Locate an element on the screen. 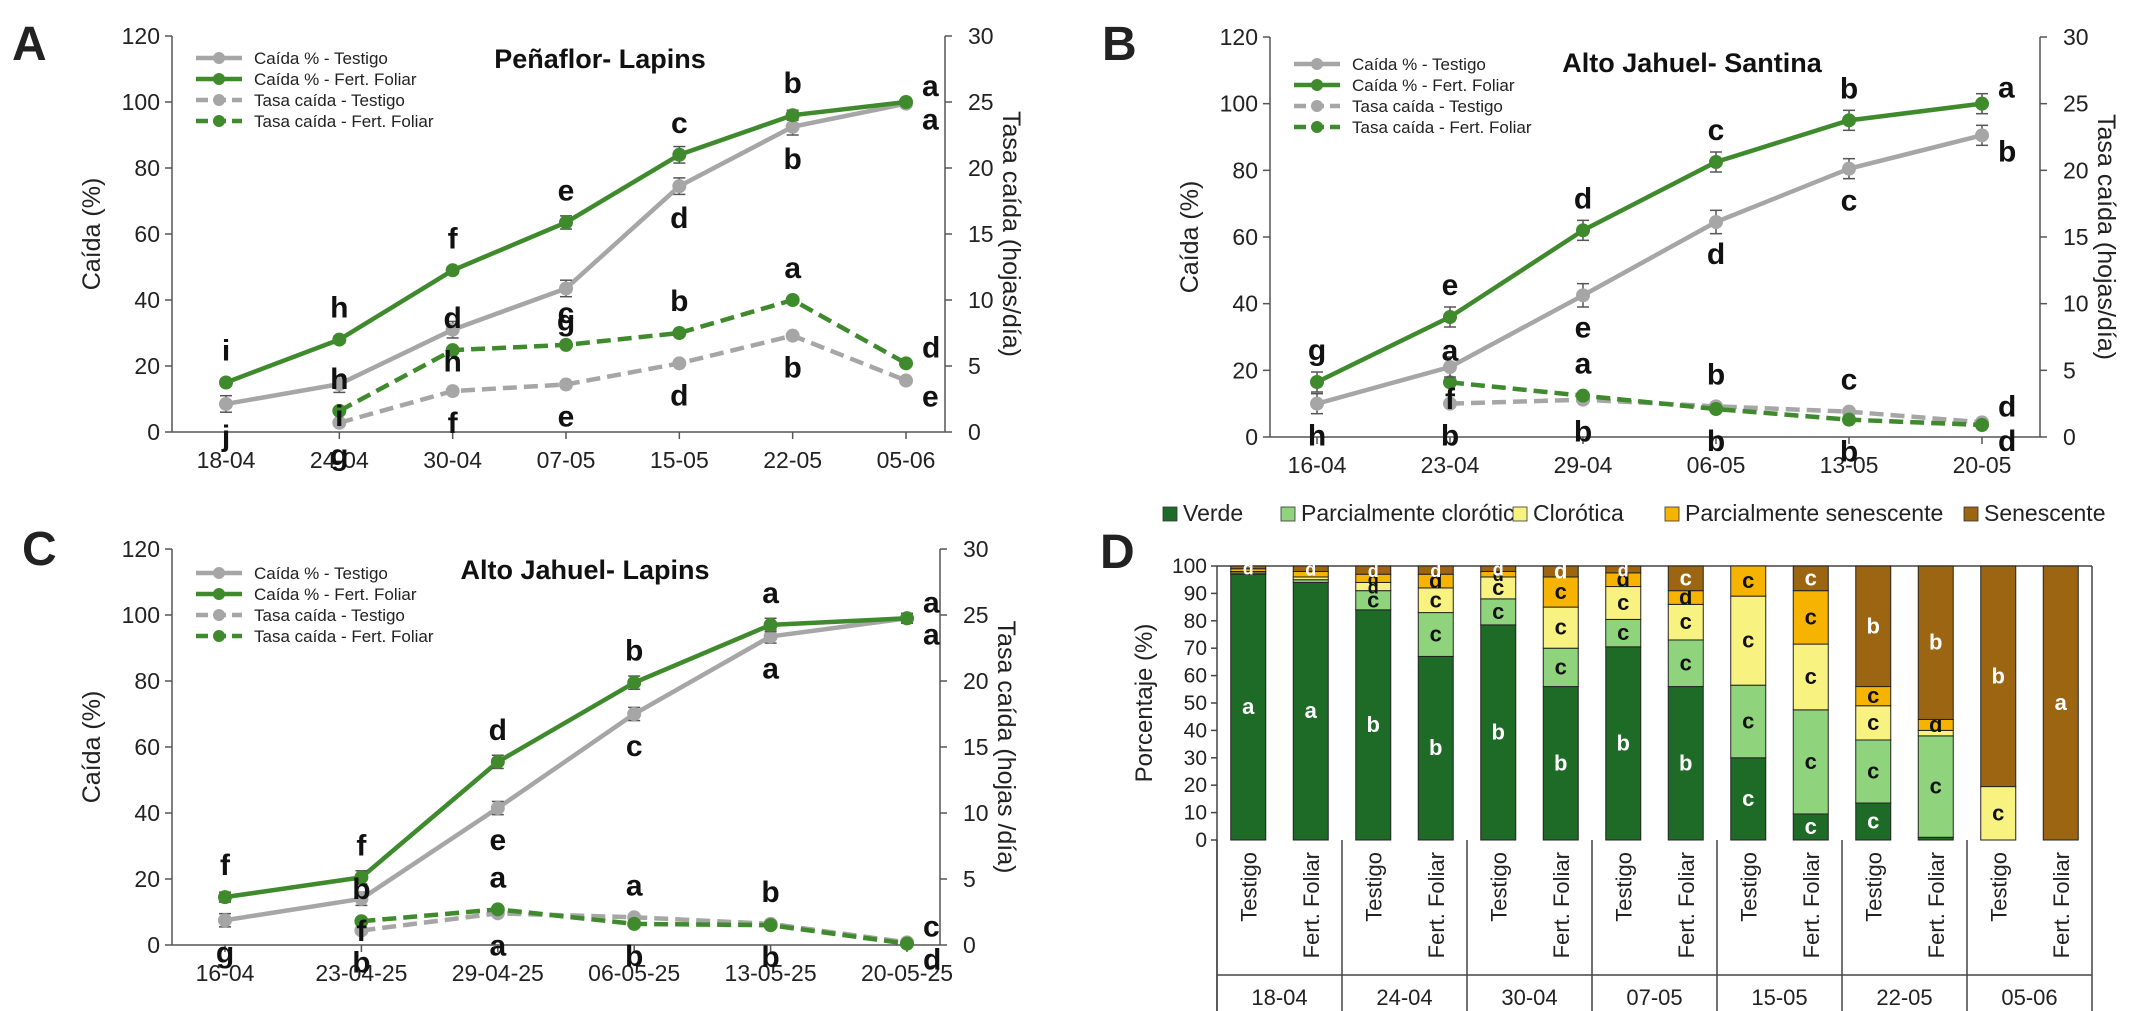  significance-letter: c is located at coordinates (1849, 380).